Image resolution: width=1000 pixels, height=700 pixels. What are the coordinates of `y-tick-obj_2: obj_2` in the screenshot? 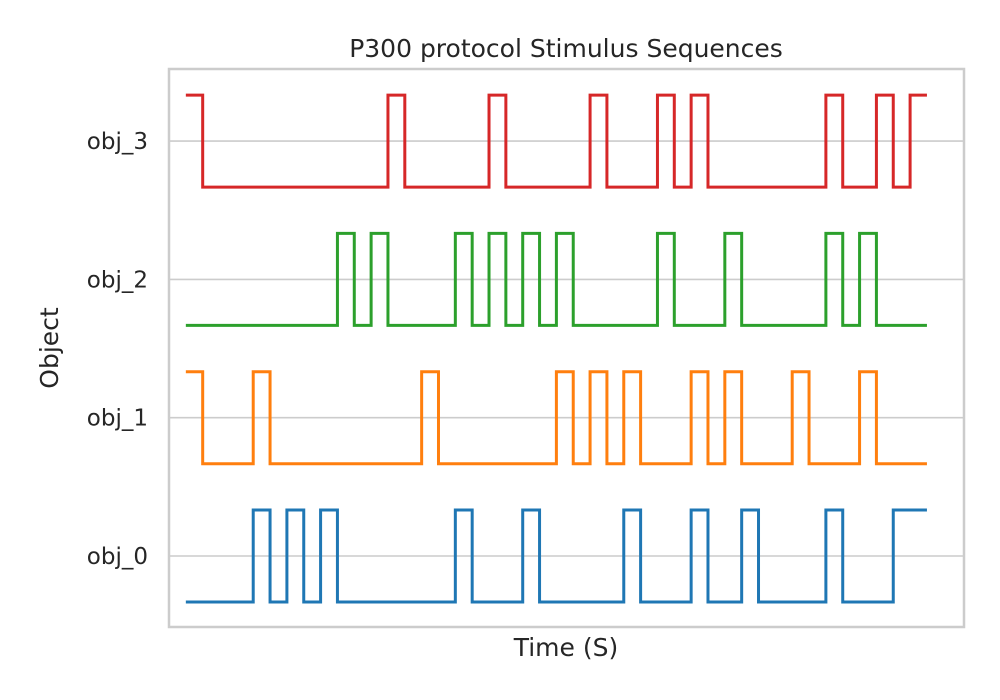 It's located at (117, 280).